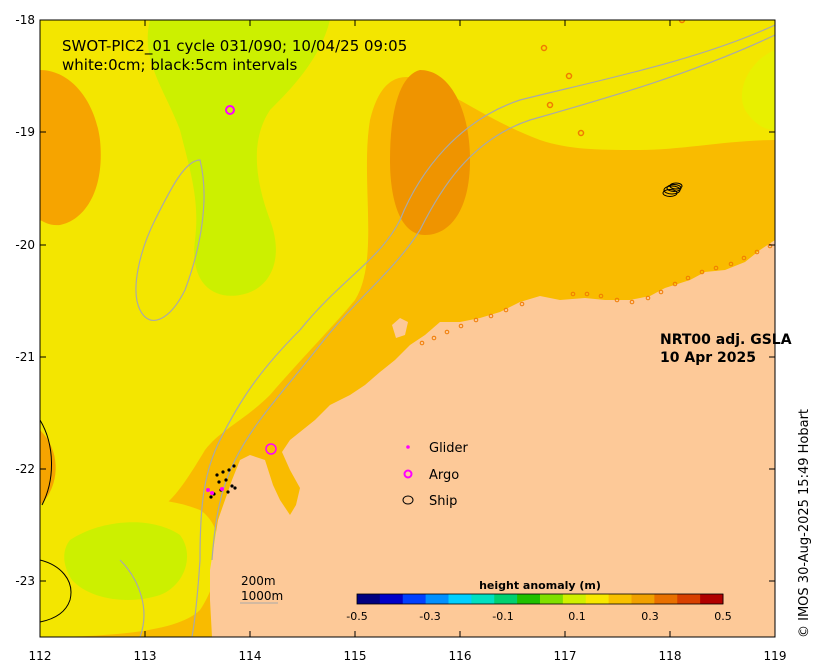 The height and width of the screenshot is (672, 819). I want to click on lat-tick-label: -23, so click(25, 581).